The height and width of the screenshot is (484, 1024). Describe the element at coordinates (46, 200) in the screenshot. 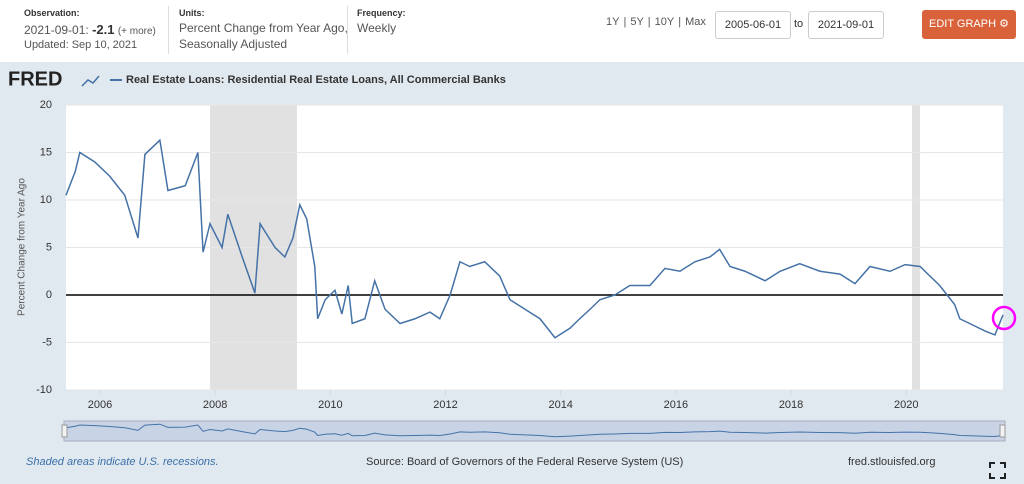

I see `y-tick-label: 10` at that location.